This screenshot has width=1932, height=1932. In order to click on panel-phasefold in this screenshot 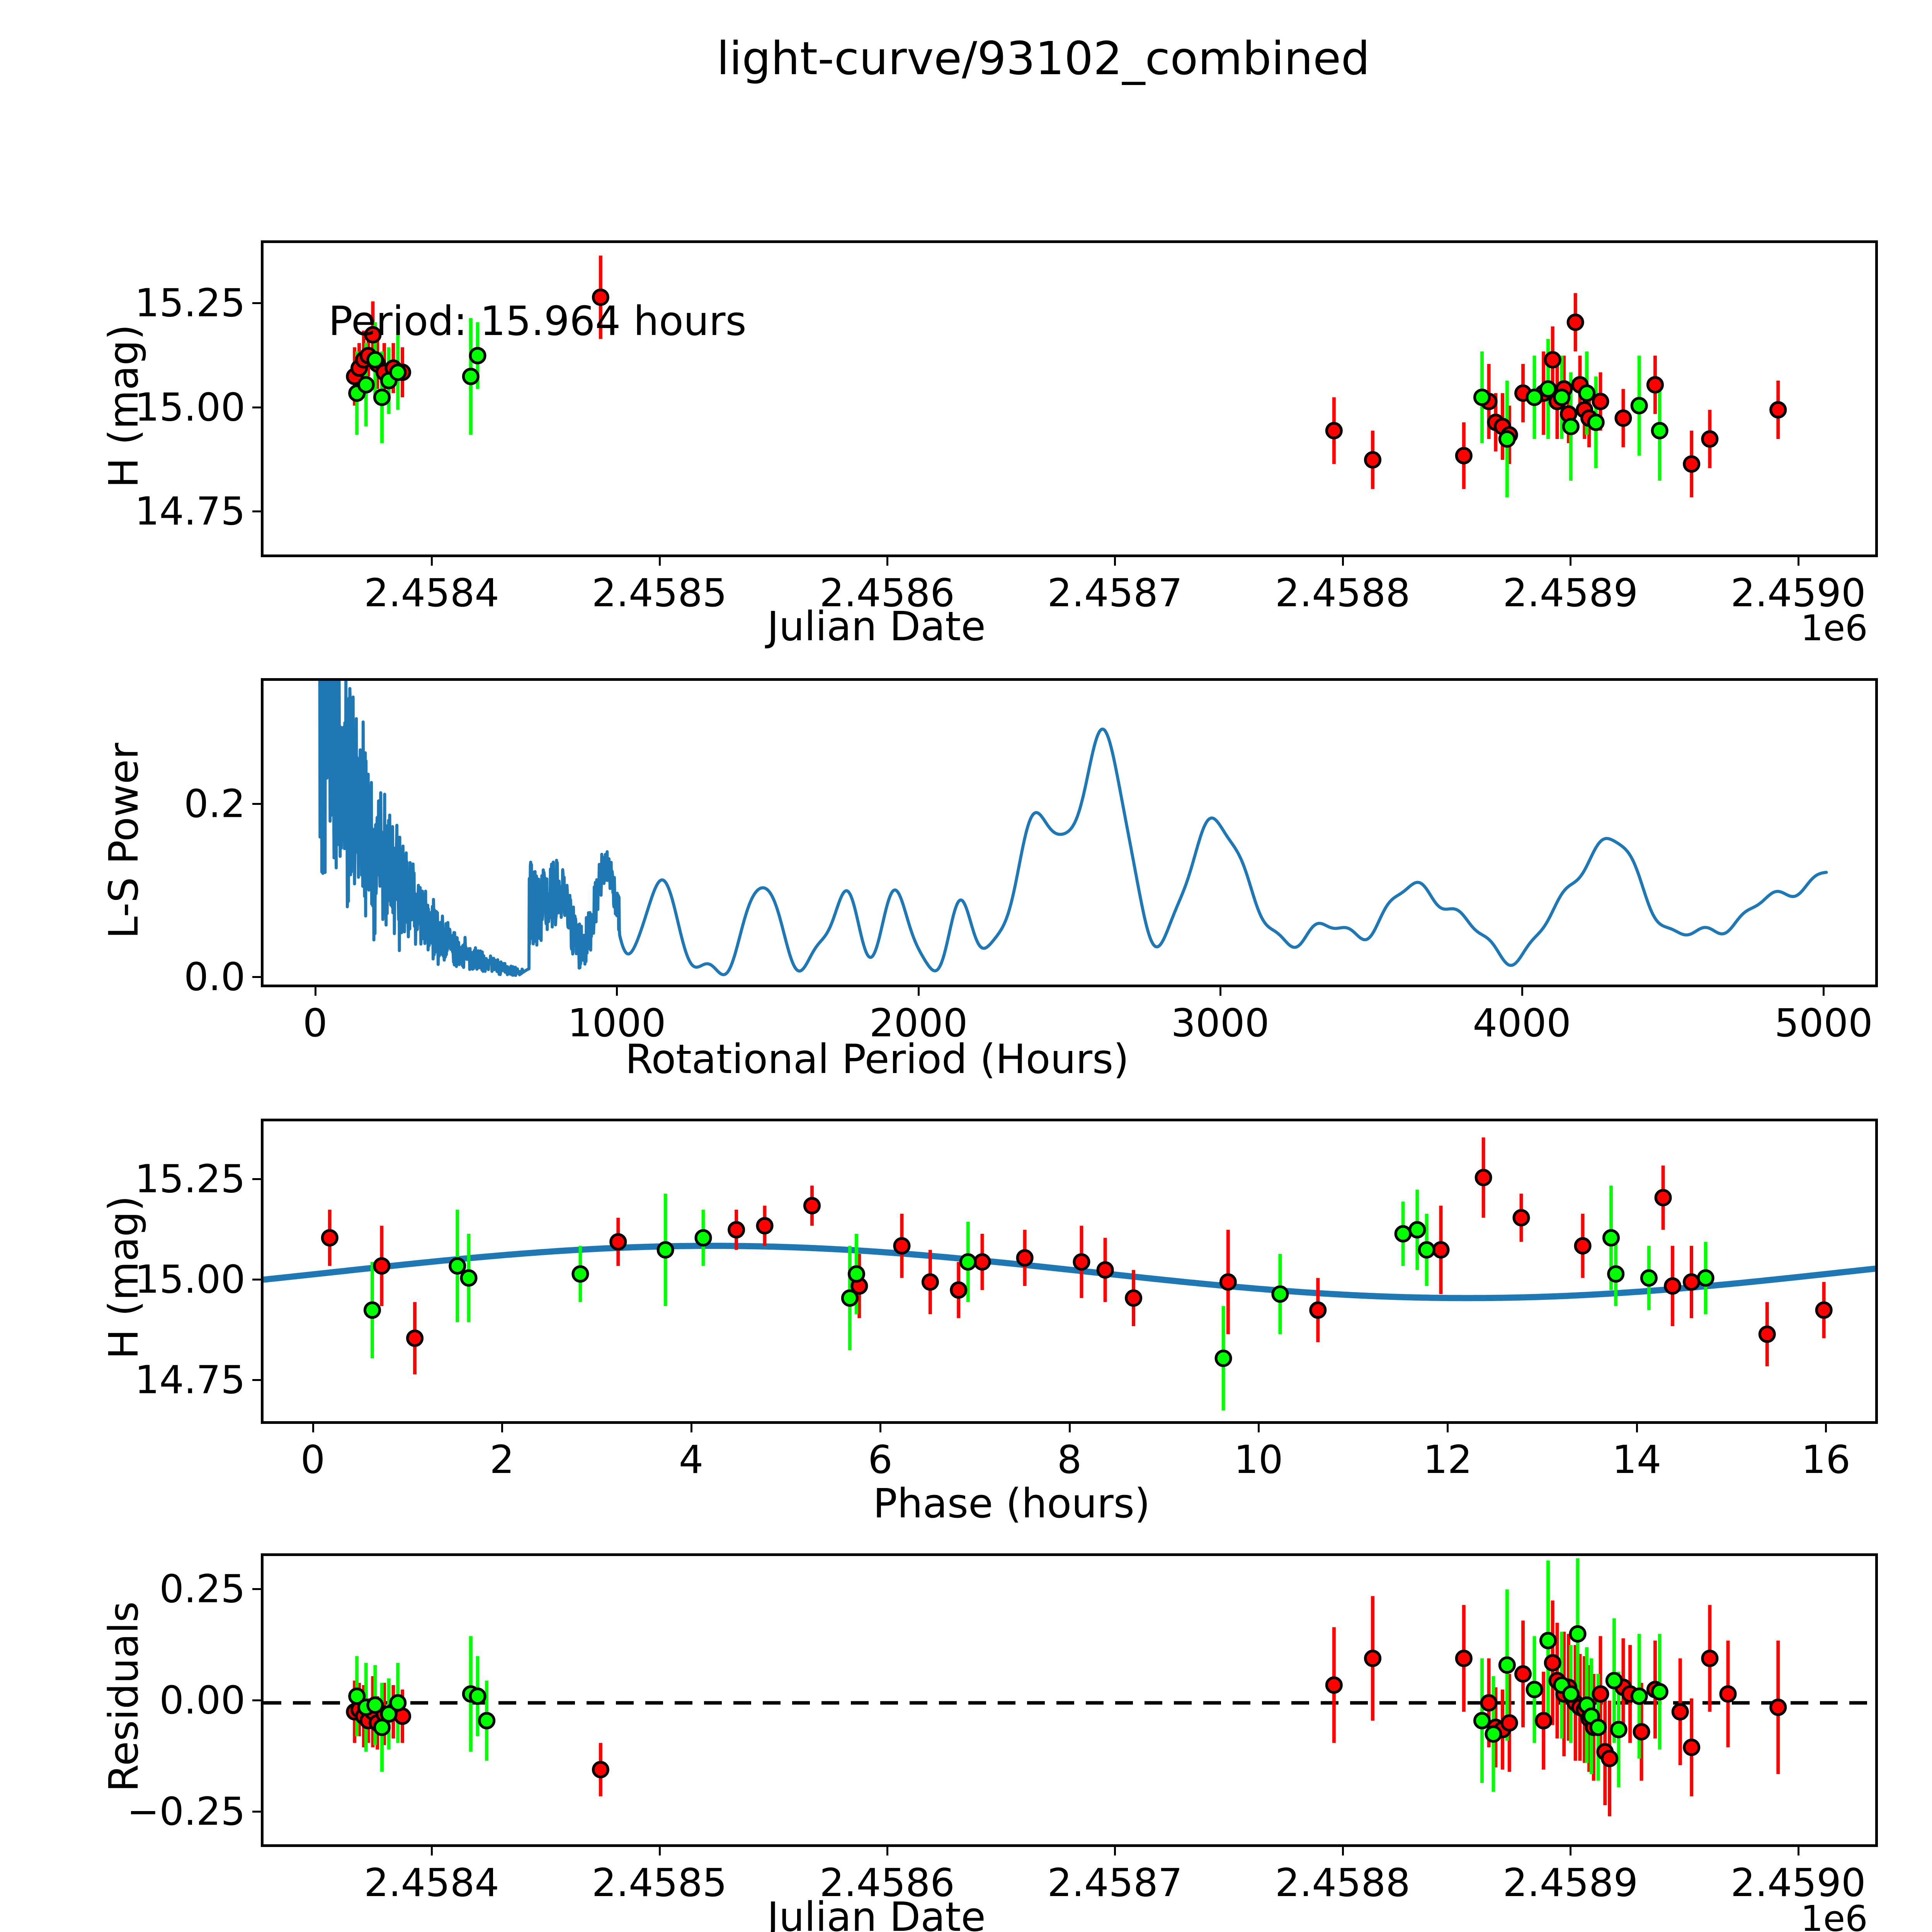, I will do `click(1070, 1271)`.